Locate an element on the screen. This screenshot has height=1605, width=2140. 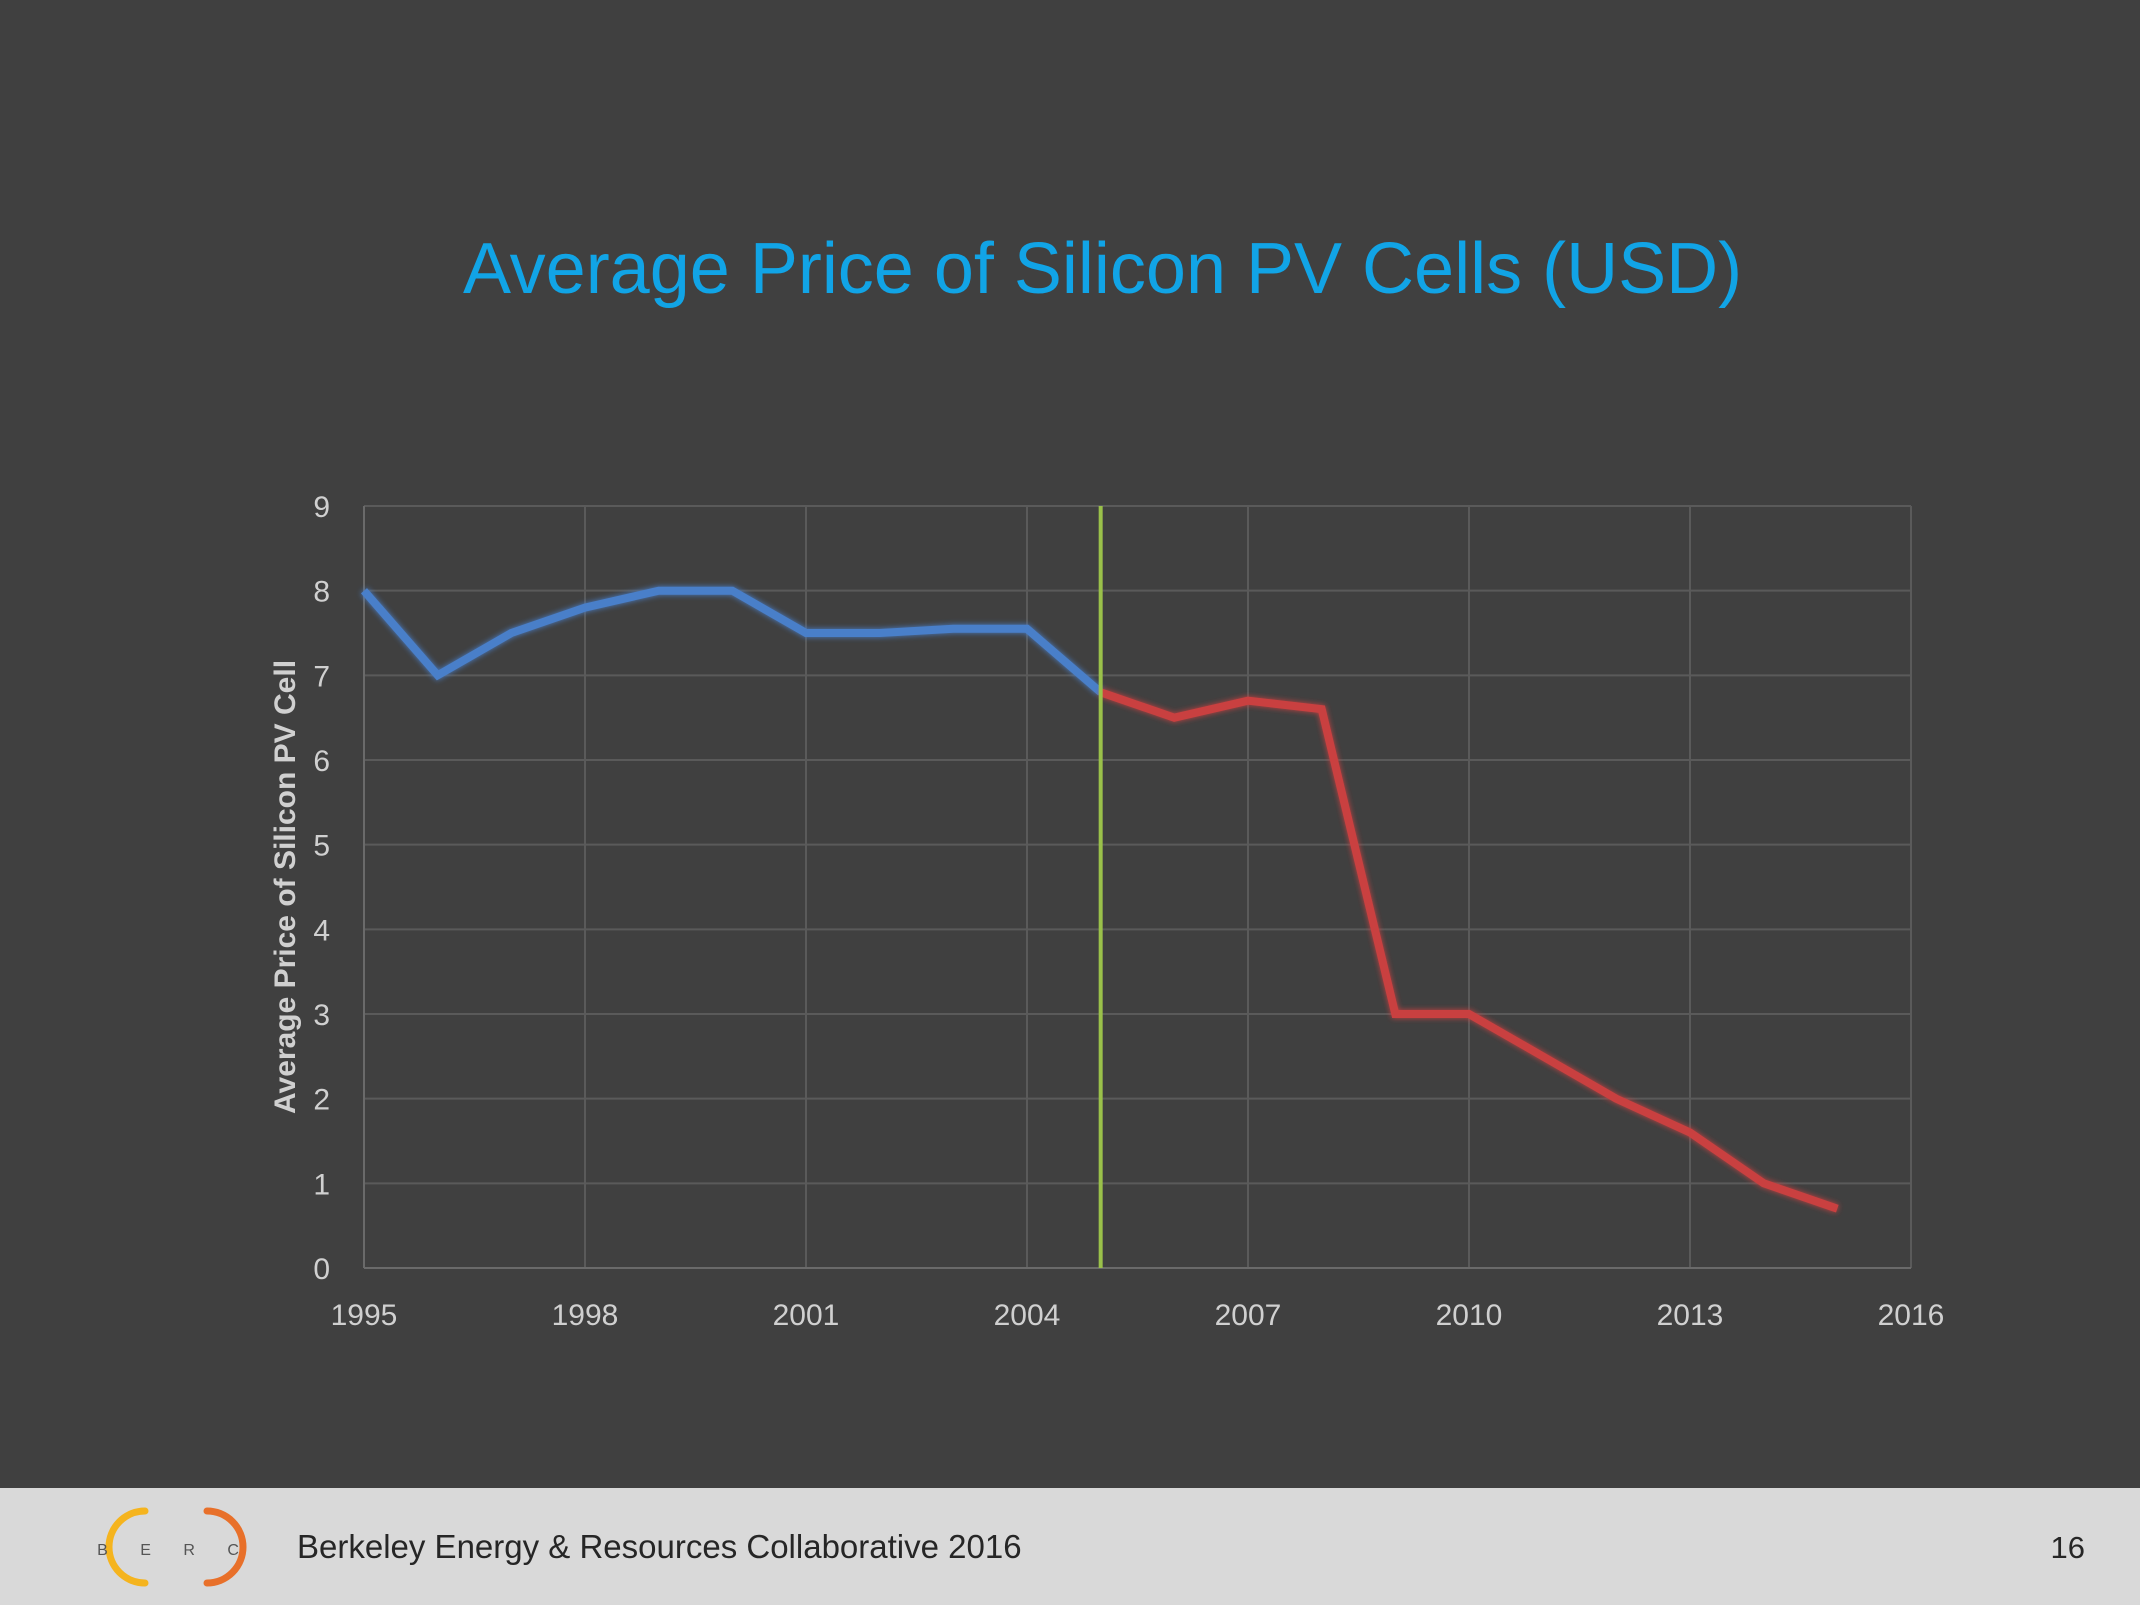
y-tick-label: 5 is located at coordinates (321, 846).